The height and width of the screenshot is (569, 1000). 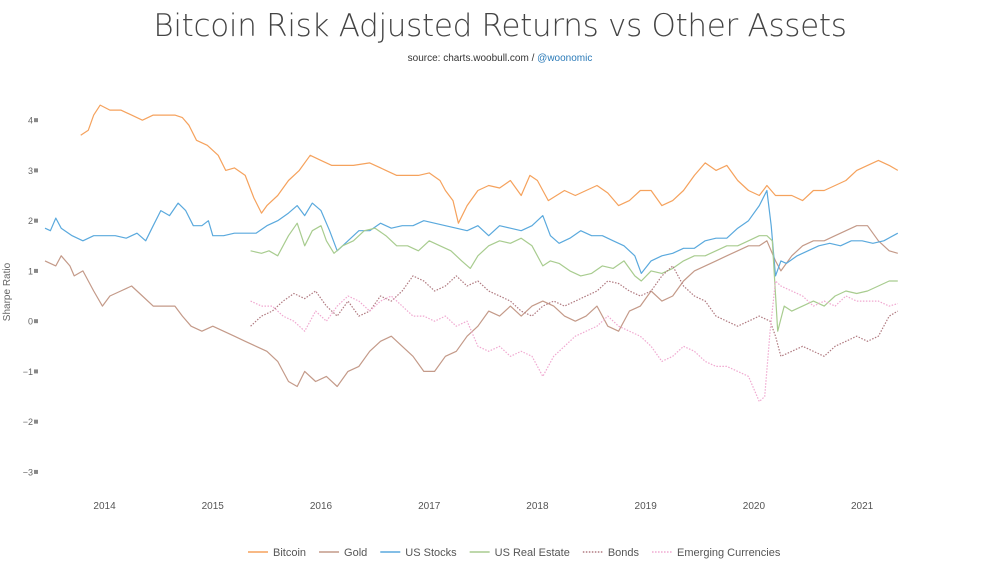 What do you see at coordinates (30, 221) in the screenshot?
I see `y-tick-label: 2` at bounding box center [30, 221].